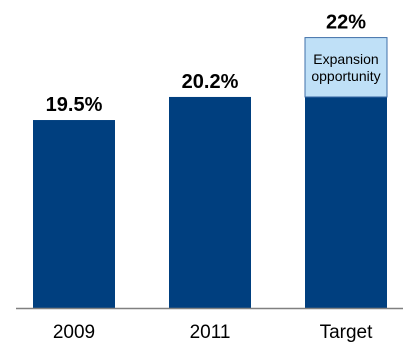  What do you see at coordinates (346, 23) in the screenshot?
I see `value-label: 22%` at bounding box center [346, 23].